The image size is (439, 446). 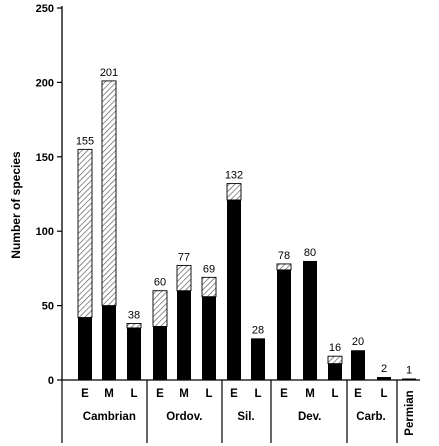 I want to click on bar-total-label: 1, so click(x=409, y=371).